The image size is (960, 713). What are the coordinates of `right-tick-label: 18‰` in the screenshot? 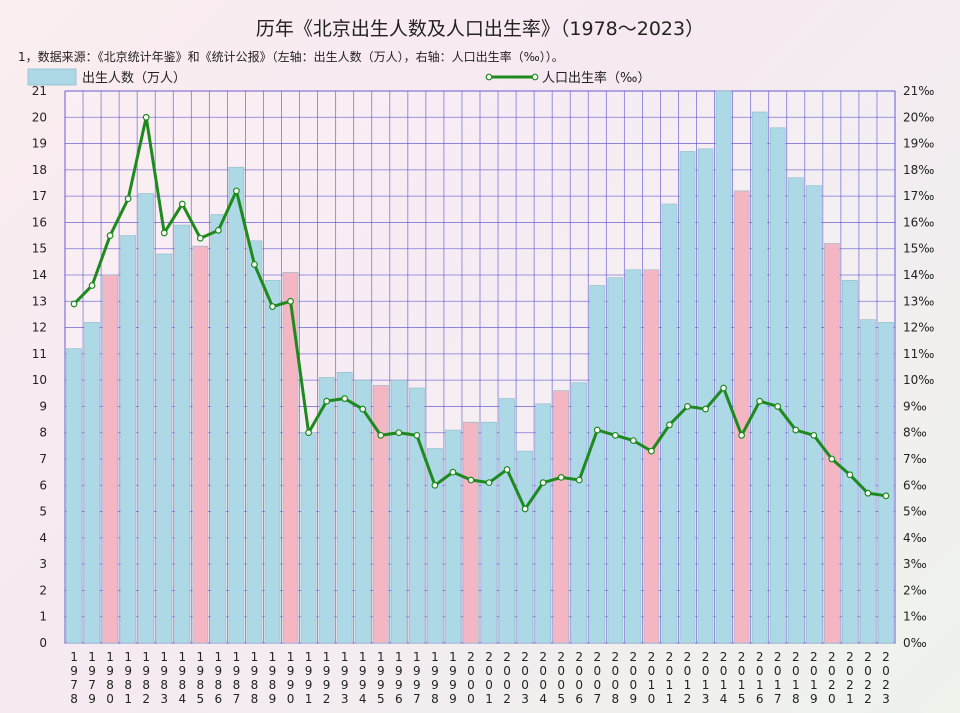 It's located at (918, 170).